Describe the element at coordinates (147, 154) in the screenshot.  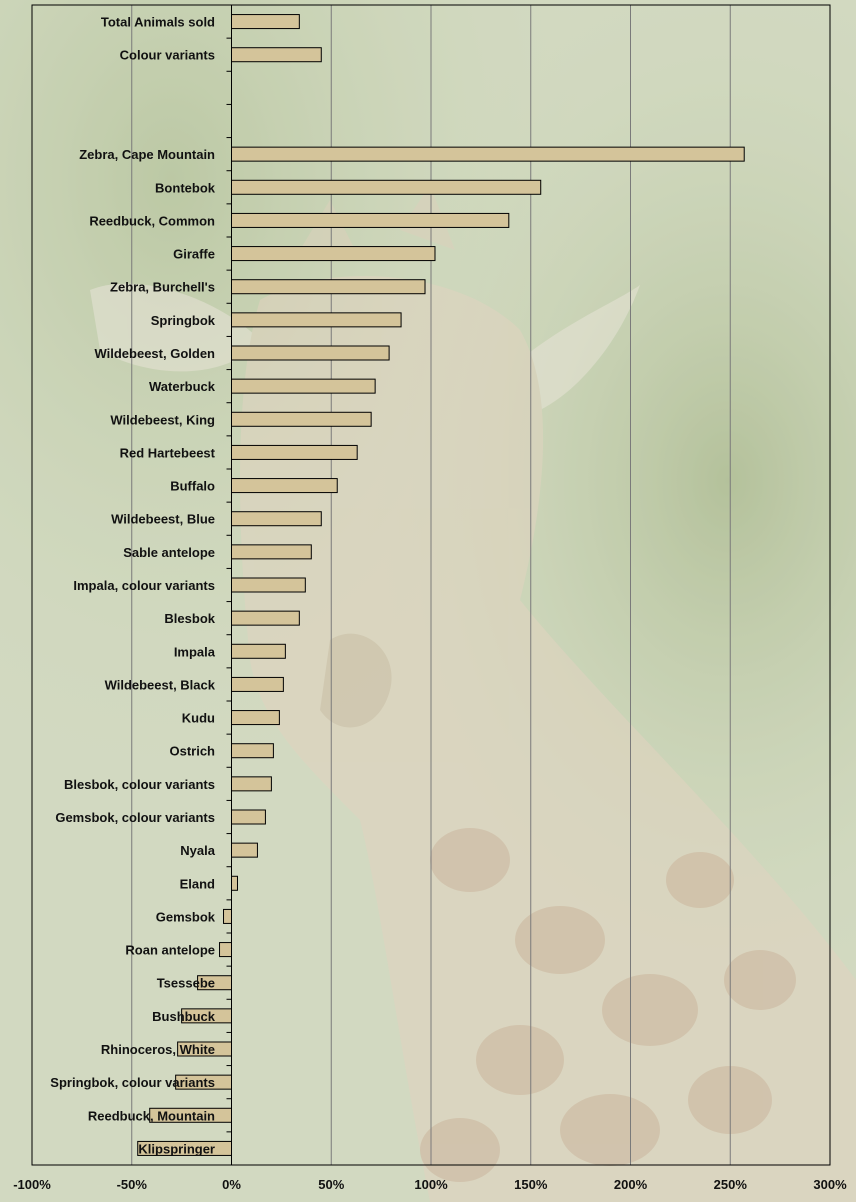
I see `category-label: Zebra, Cape Mountain` at that location.